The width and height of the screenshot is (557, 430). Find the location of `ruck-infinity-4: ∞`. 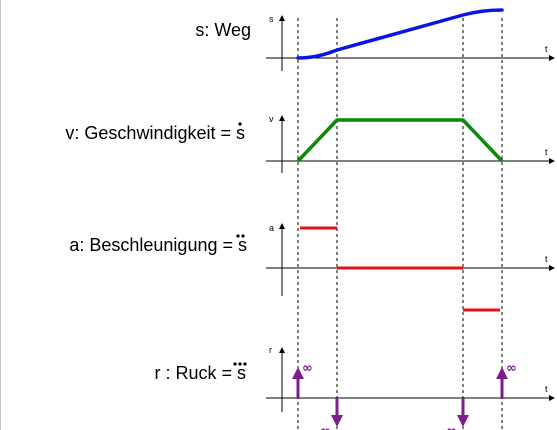

ruck-infinity-4: ∞ is located at coordinates (511, 368).